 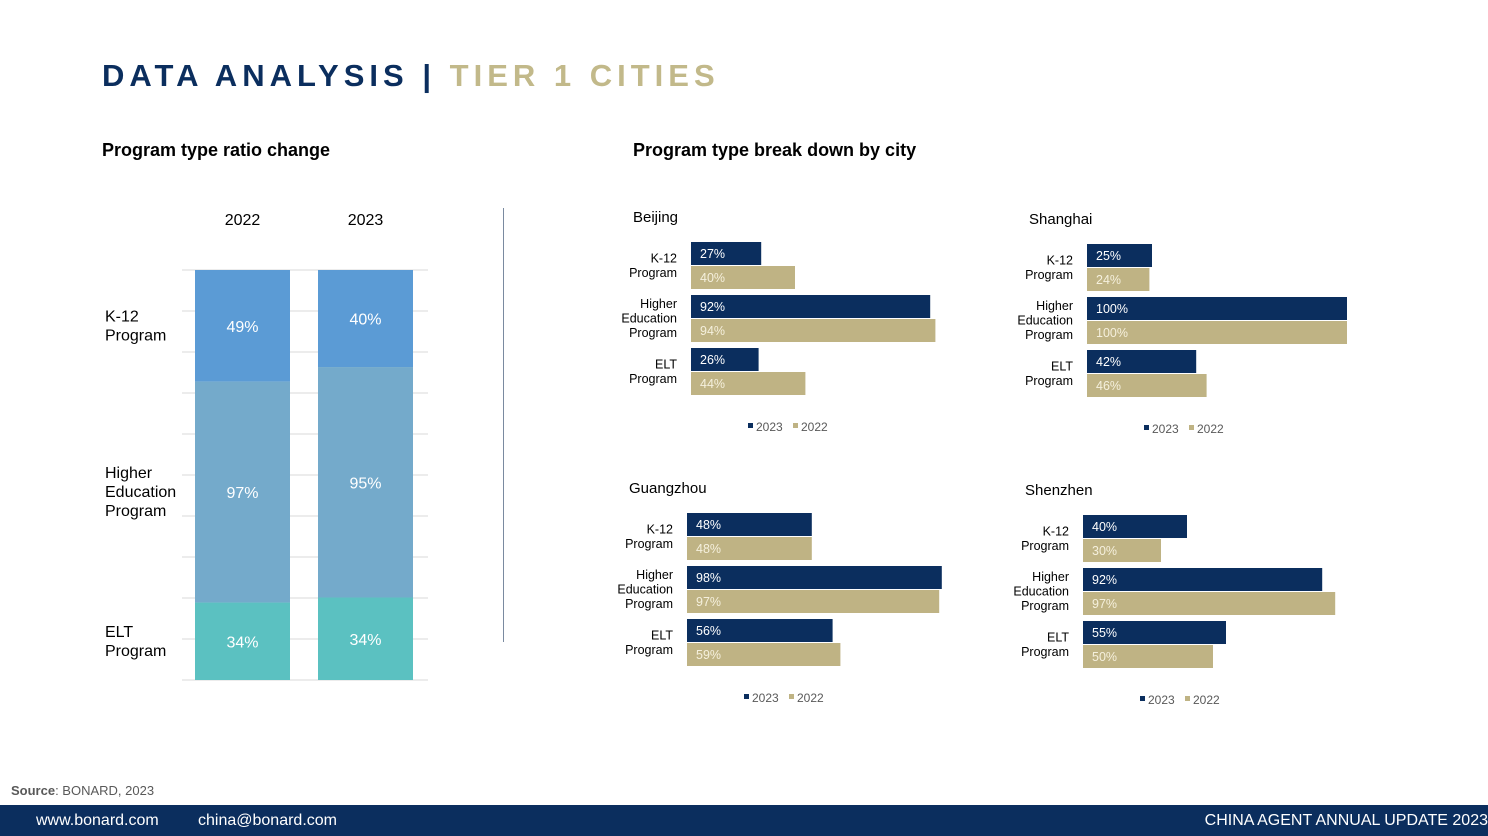 What do you see at coordinates (1112, 309) in the screenshot?
I see `bar-label-2023-higher-education-program: 100%` at bounding box center [1112, 309].